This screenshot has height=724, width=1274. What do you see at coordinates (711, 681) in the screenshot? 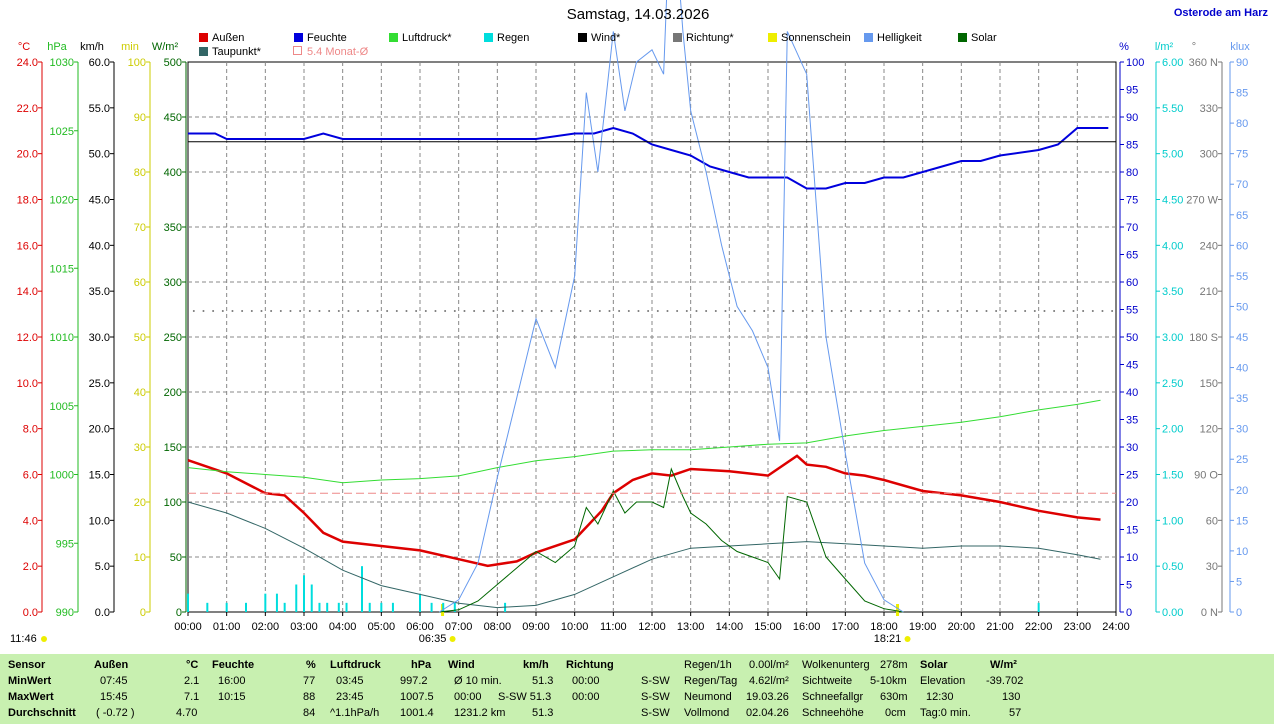
I see `stats-regen-tag-label: Regen/Tag` at bounding box center [711, 681].